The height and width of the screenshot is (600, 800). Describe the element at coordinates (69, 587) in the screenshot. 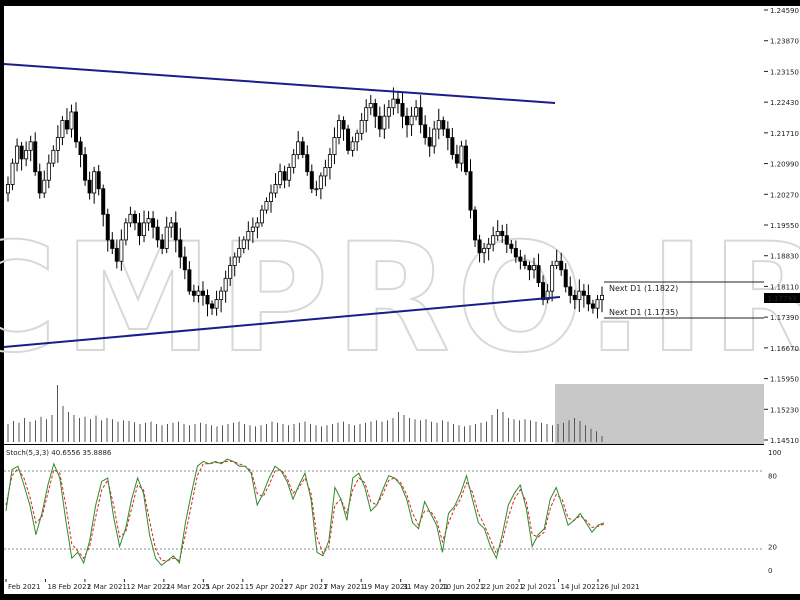

I see `time-tick-label: 18 Feb 2021` at that location.